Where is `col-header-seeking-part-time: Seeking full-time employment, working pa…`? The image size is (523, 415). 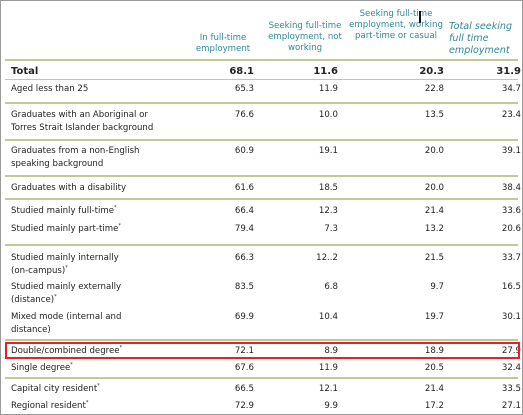 col-header-seeking-part-time: Seeking full-time employment, working pa… is located at coordinates (396, 25).